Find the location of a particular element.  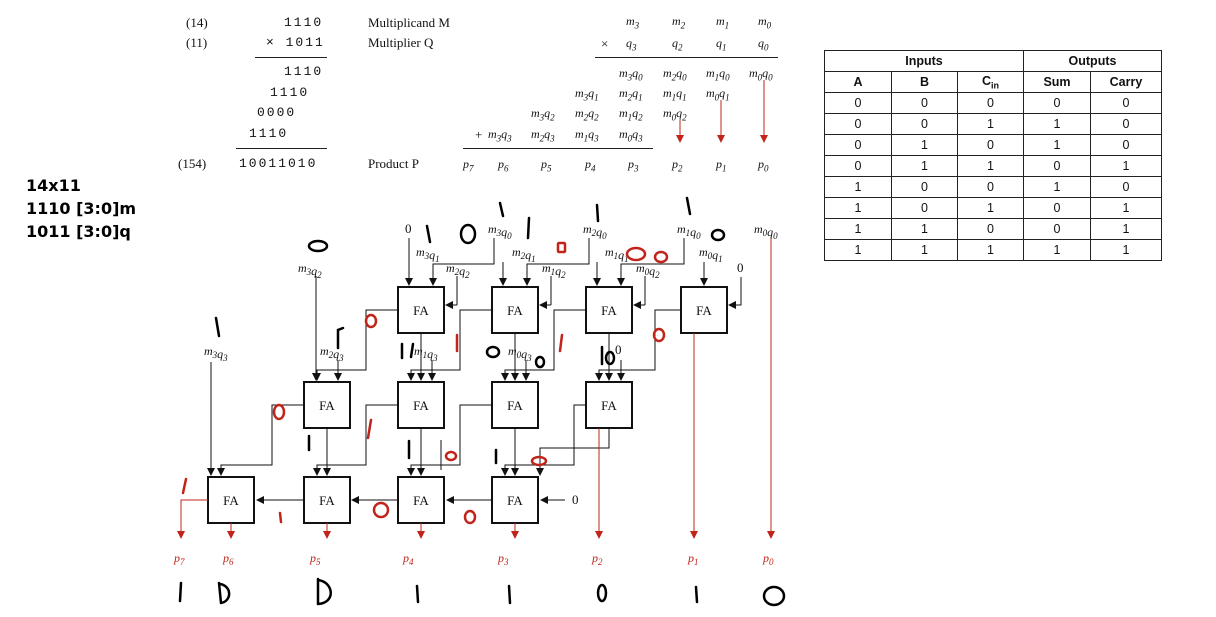

sym-pp2-m2q2: m2q2 is located at coordinates (587, 114).